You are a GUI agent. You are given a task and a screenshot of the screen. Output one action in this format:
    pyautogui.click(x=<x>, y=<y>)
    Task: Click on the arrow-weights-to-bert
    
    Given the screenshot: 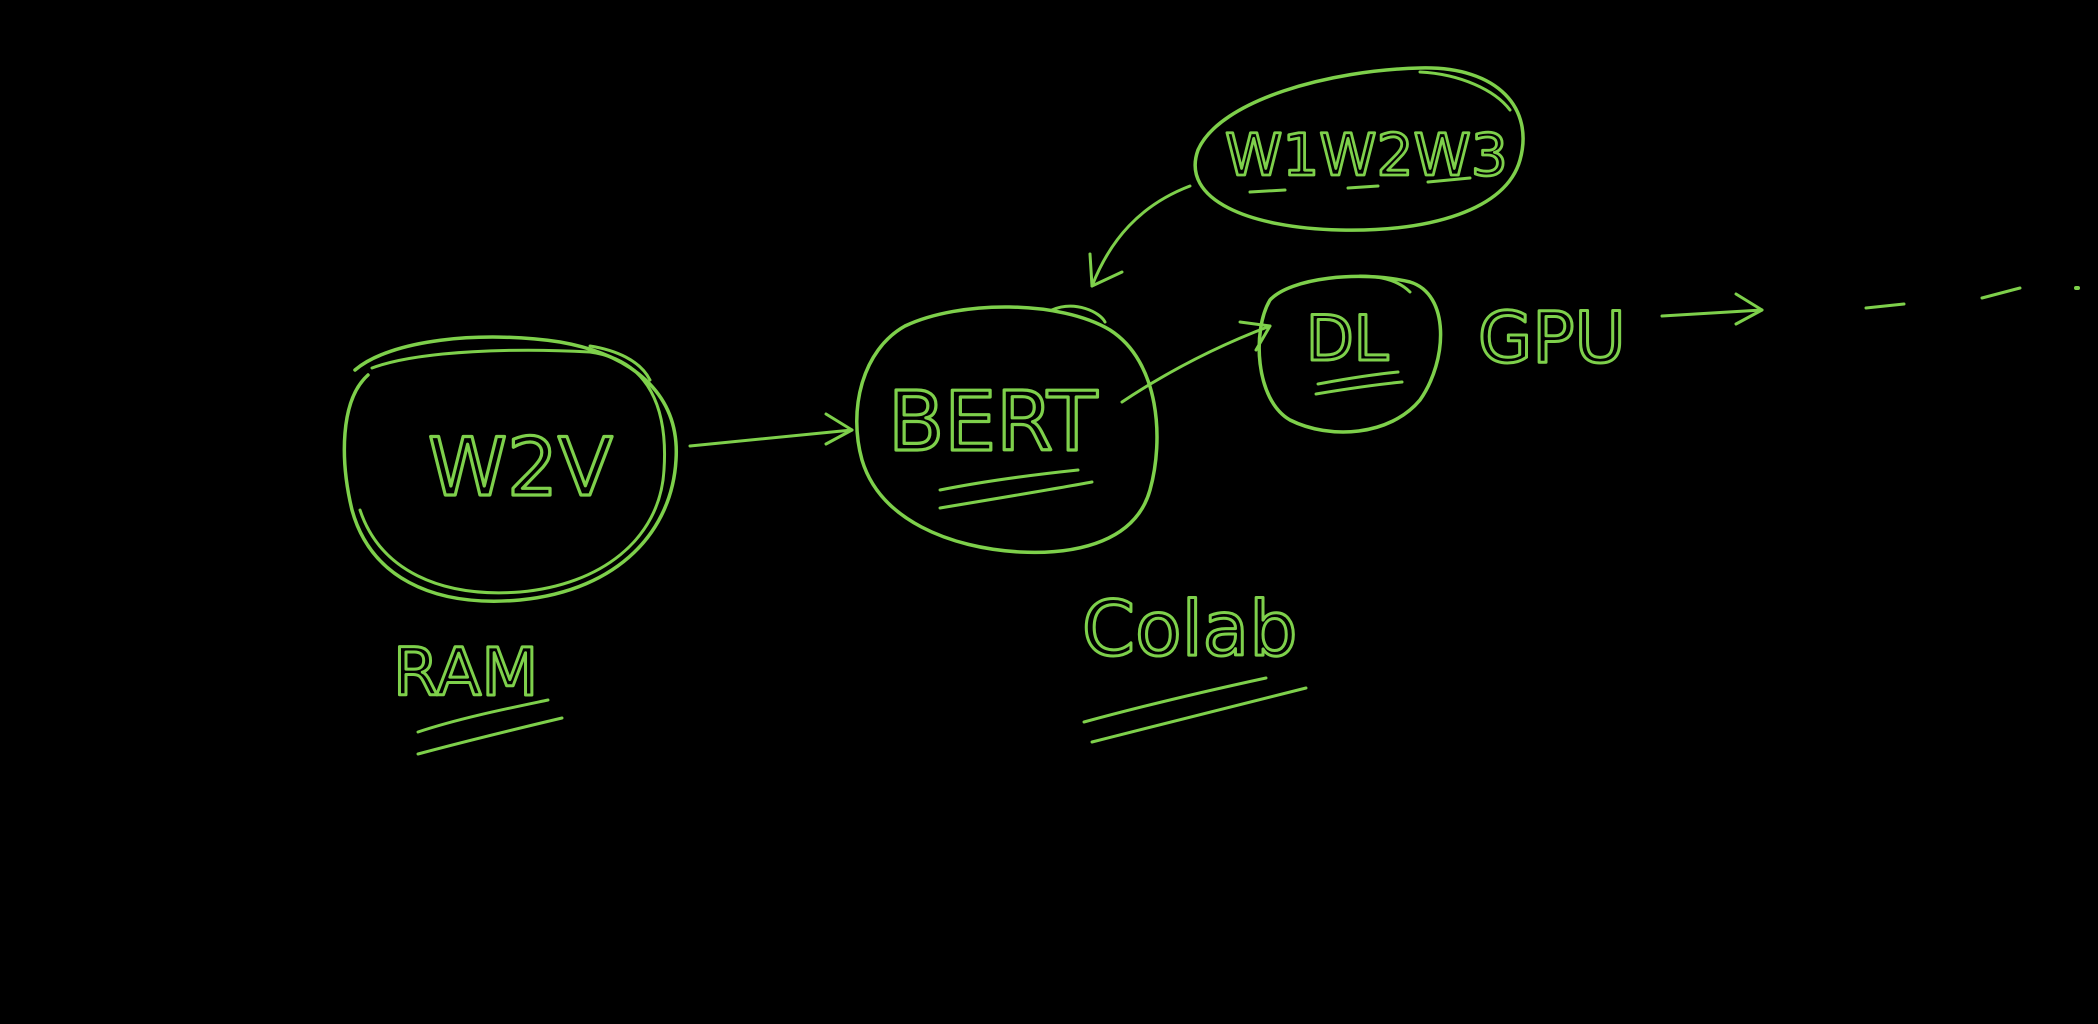 What is the action you would take?
    pyautogui.click(x=1140, y=236)
    